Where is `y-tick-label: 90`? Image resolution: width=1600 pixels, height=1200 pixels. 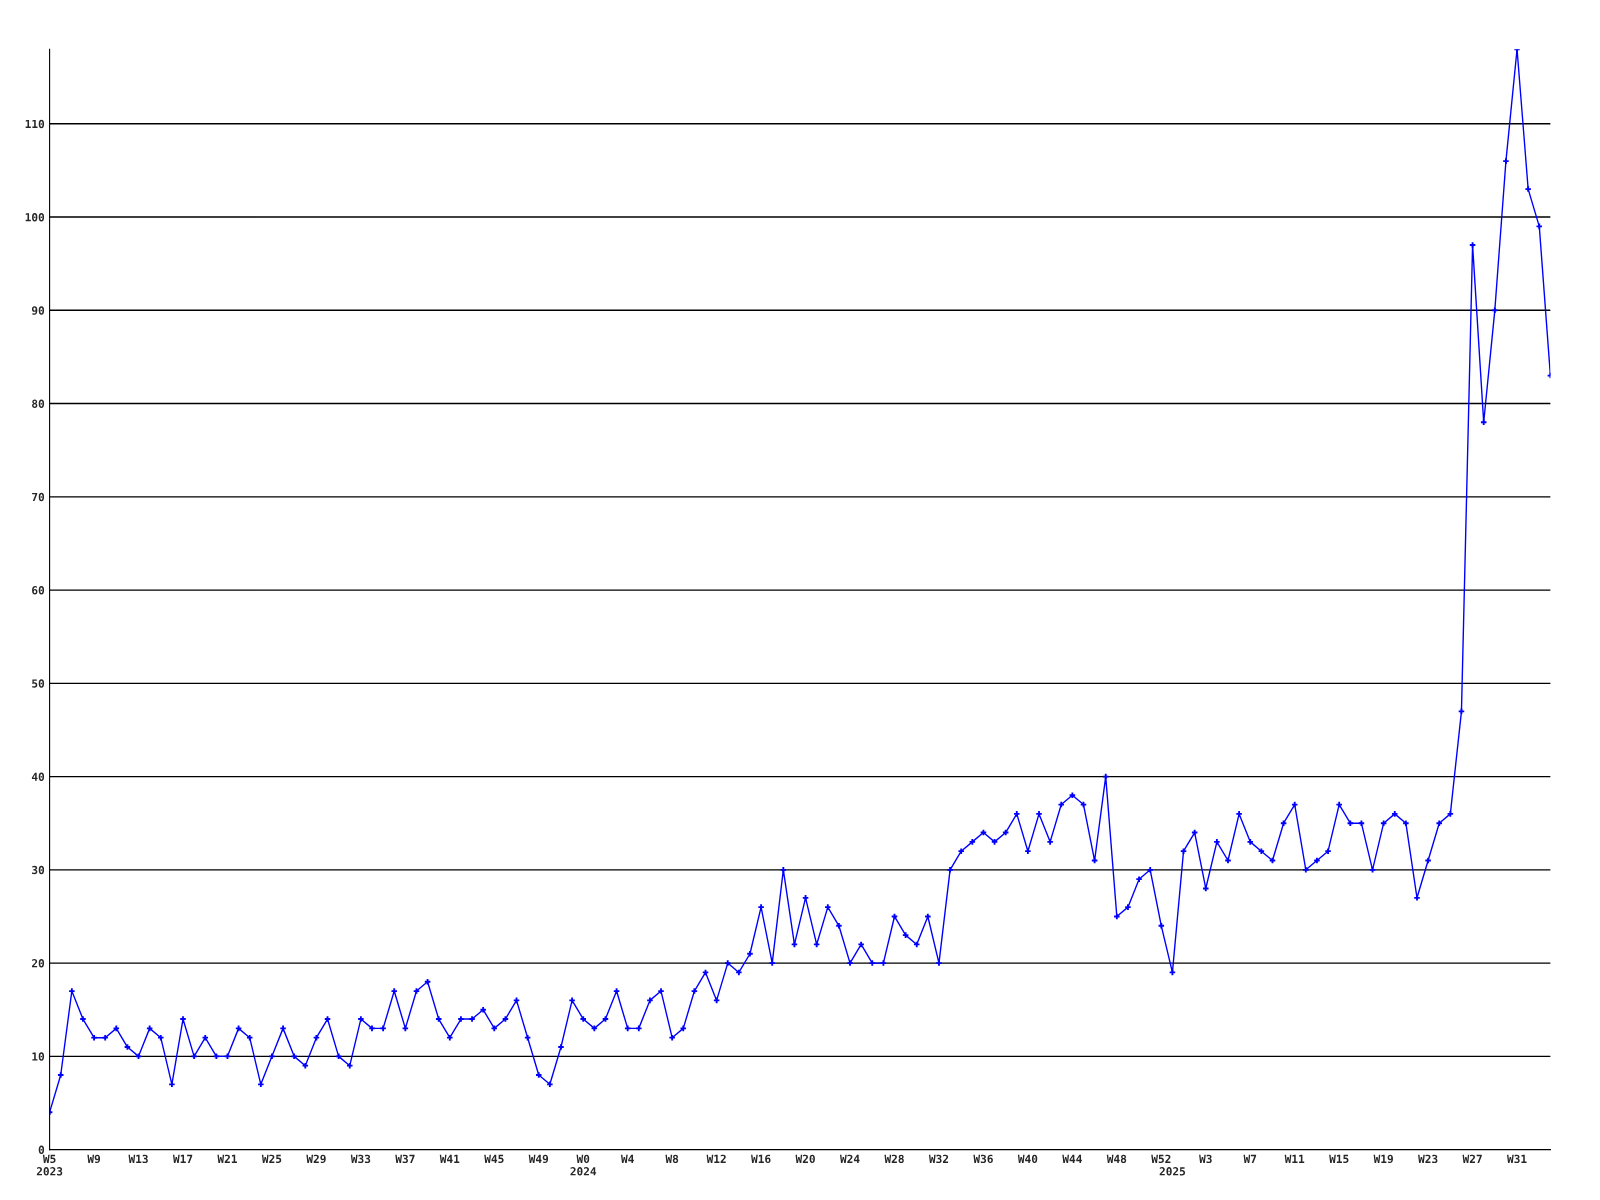 y-tick-label: 90 is located at coordinates (38, 310).